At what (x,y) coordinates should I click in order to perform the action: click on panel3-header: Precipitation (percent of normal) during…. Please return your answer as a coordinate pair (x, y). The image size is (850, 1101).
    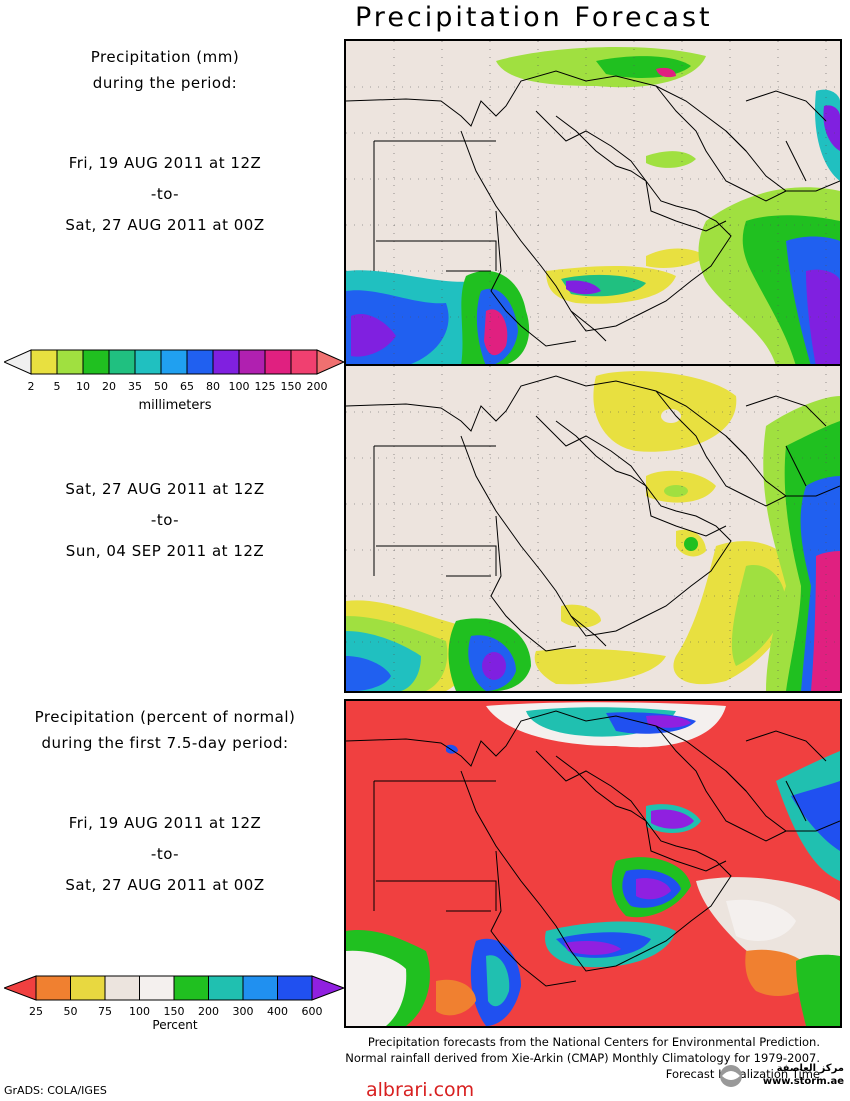
    Looking at the image, I should click on (165, 730).